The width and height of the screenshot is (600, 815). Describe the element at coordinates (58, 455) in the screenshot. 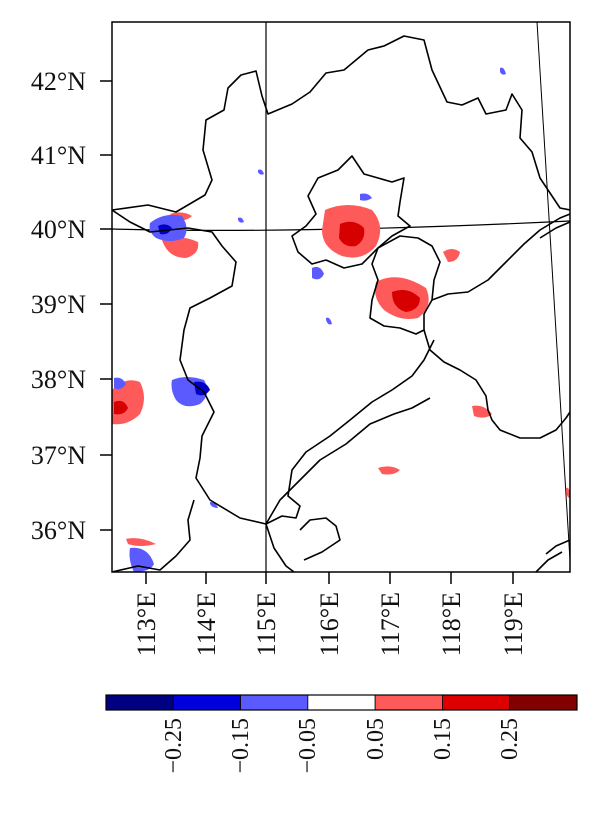

I see `lat-label-37n: 37°N` at that location.